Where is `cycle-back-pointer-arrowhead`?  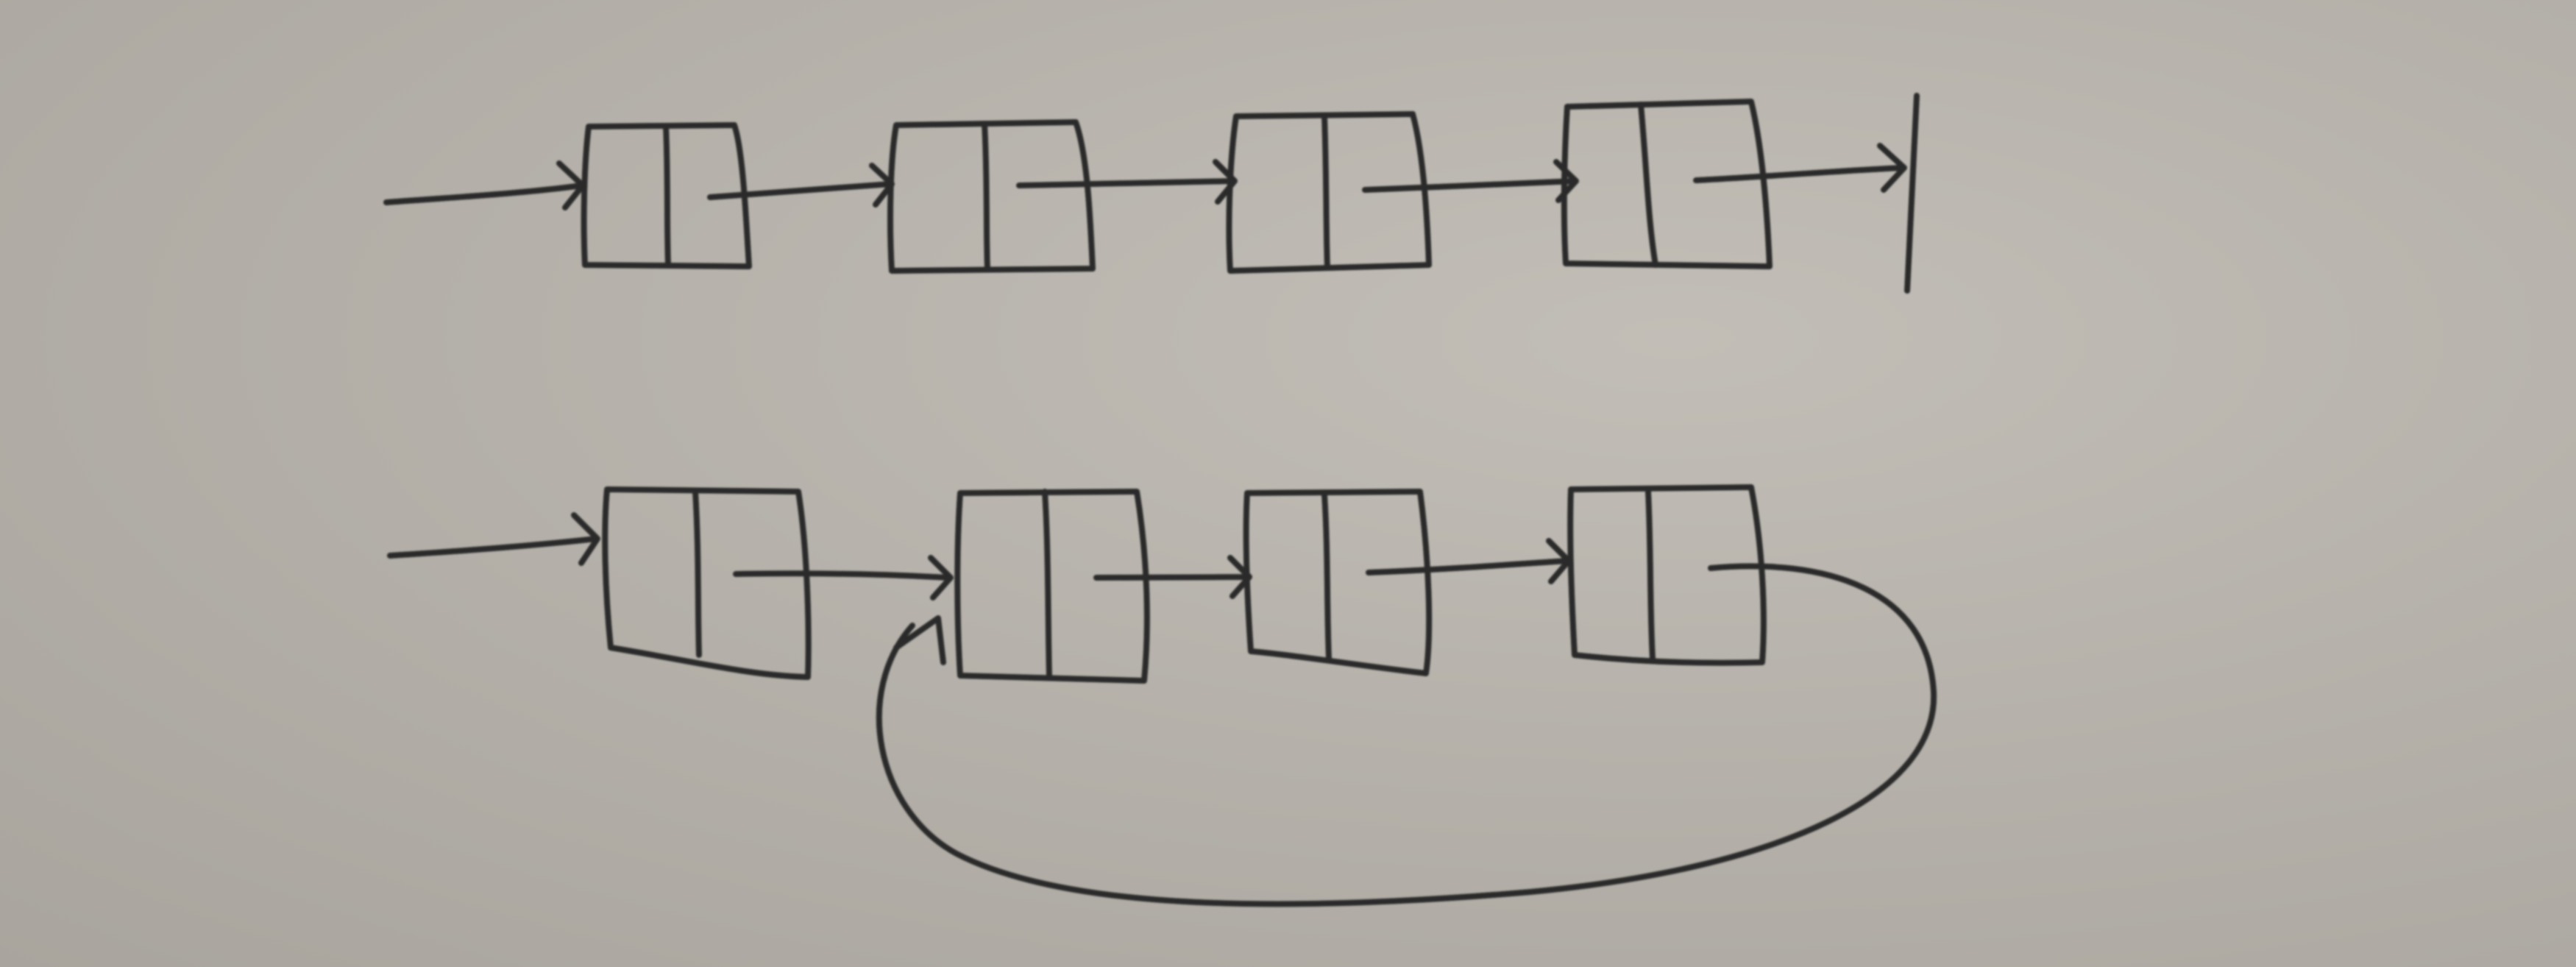 cycle-back-pointer-arrowhead is located at coordinates (919, 640).